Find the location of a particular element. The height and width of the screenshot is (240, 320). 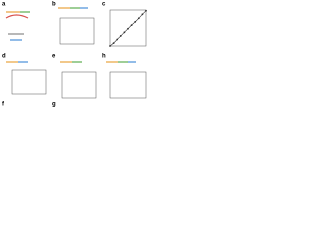

panel-label: c is located at coordinates (104, 5).